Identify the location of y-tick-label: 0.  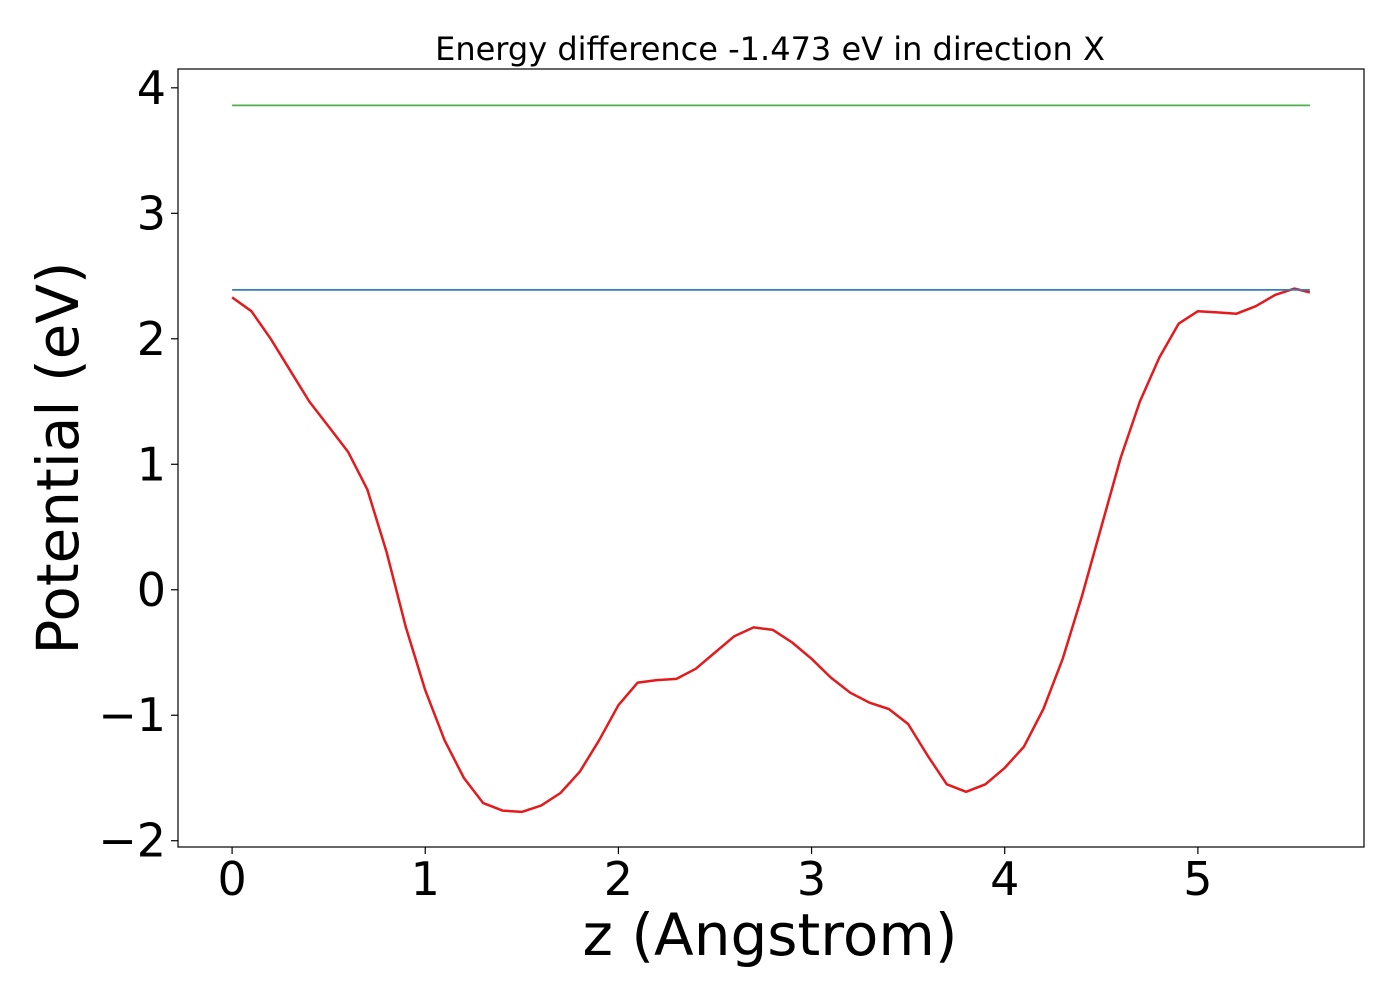
(151, 590).